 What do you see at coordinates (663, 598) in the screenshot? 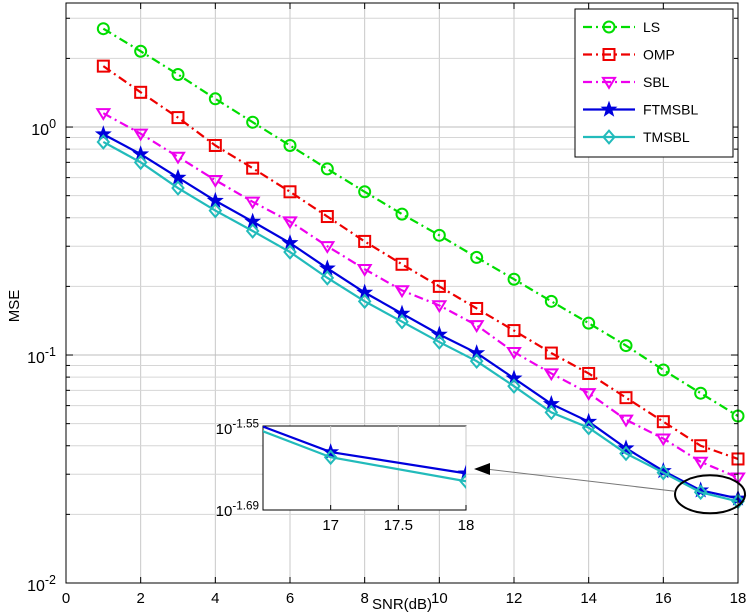
I see `x-tick-label: 16` at bounding box center [663, 598].